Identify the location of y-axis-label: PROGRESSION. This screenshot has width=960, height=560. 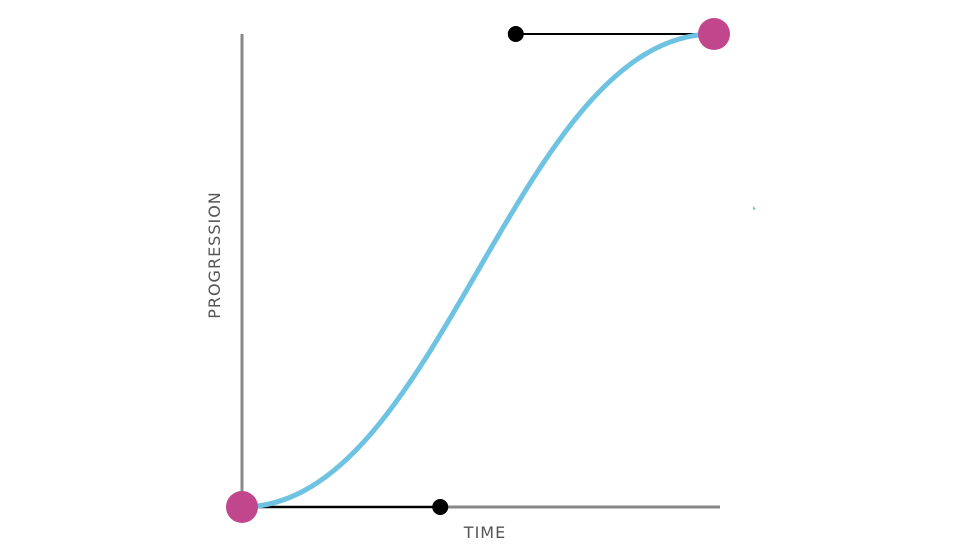
(214, 255).